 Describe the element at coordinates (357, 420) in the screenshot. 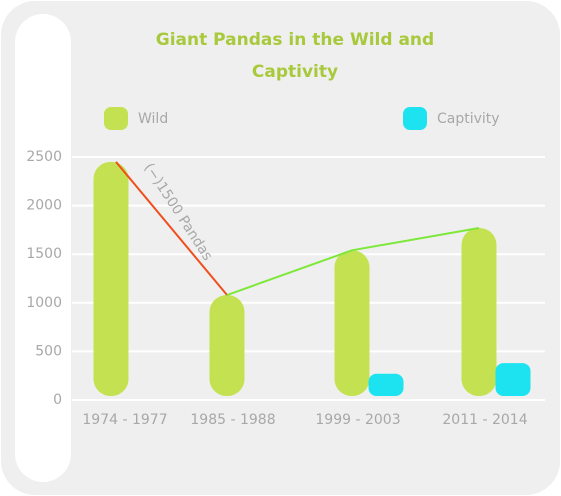

I see `x-tick-label: 1999 - 2003` at that location.